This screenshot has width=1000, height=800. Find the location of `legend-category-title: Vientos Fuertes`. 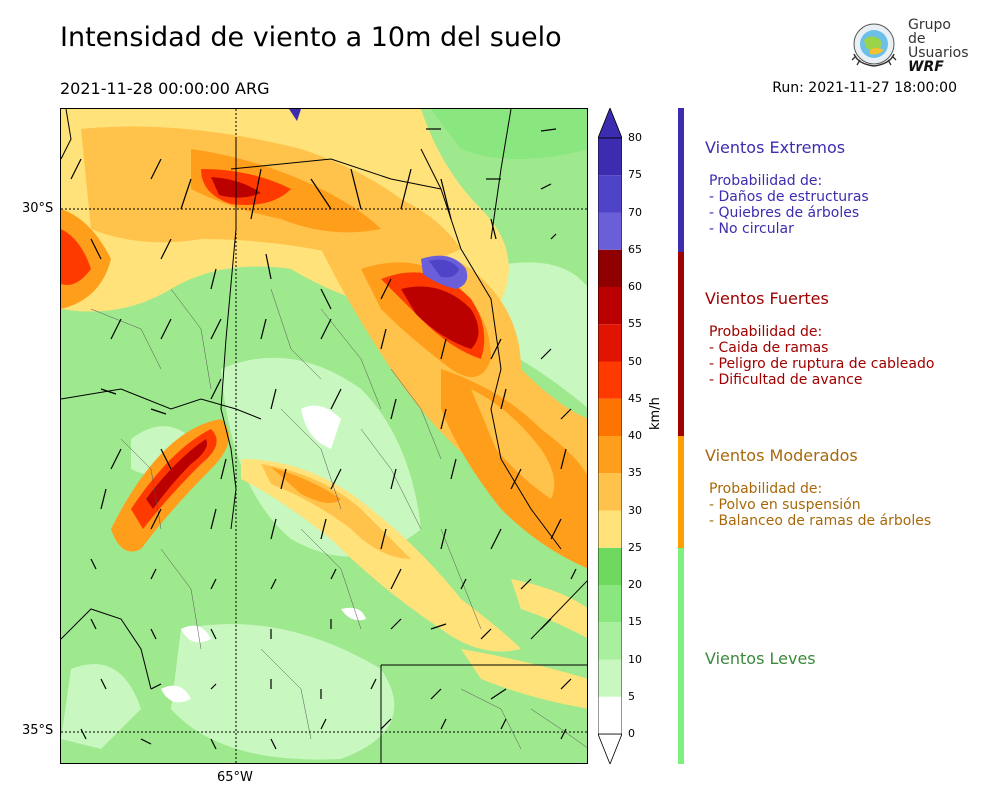

legend-category-title: Vientos Fuertes is located at coordinates (767, 298).